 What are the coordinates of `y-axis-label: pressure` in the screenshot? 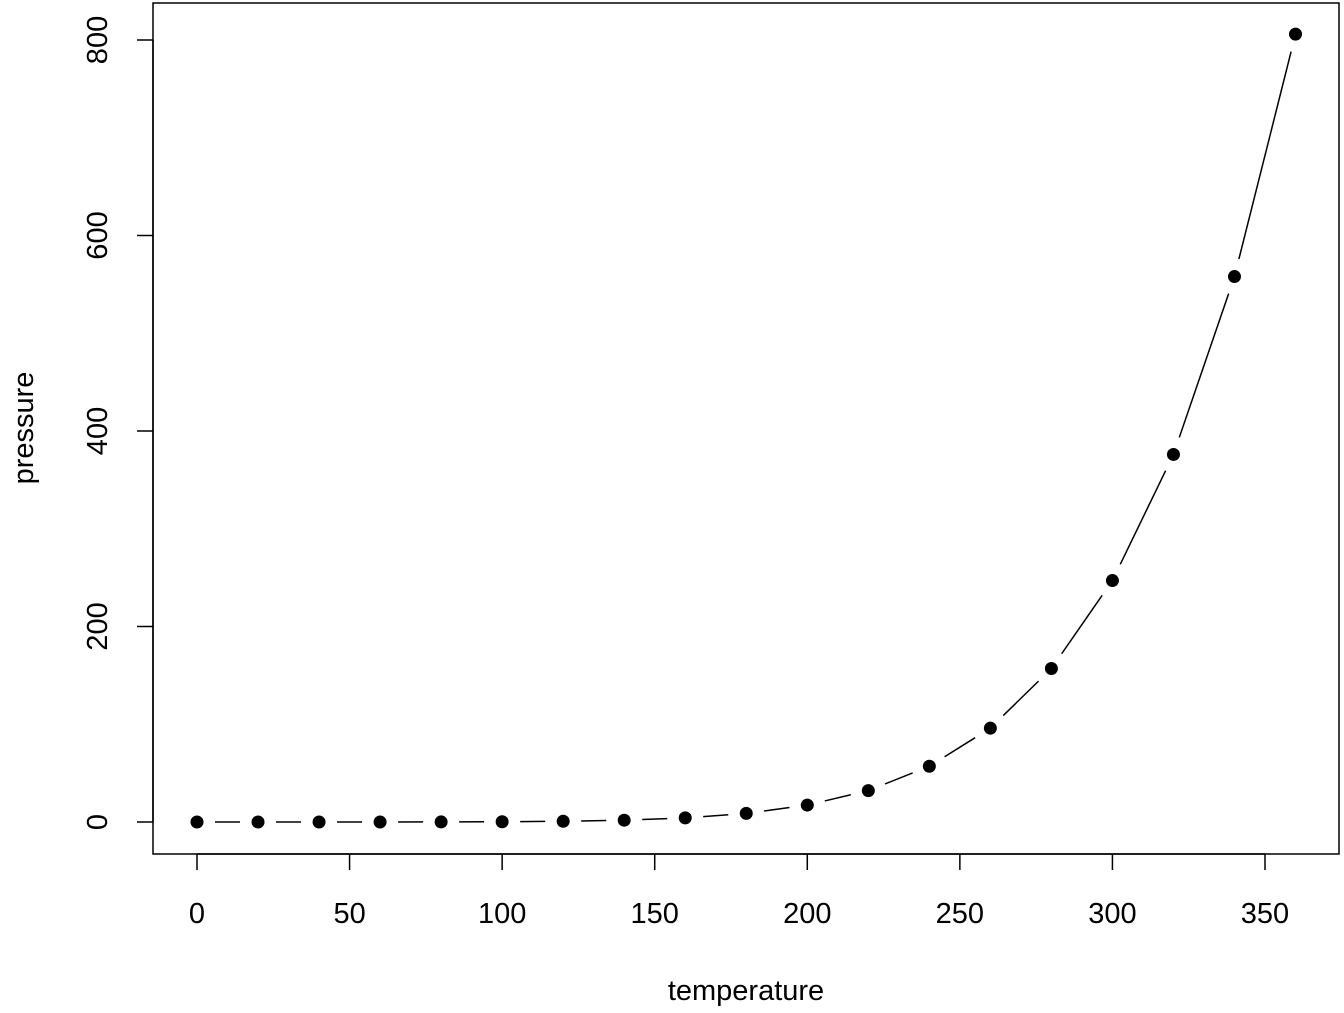 It's located at (24, 428).